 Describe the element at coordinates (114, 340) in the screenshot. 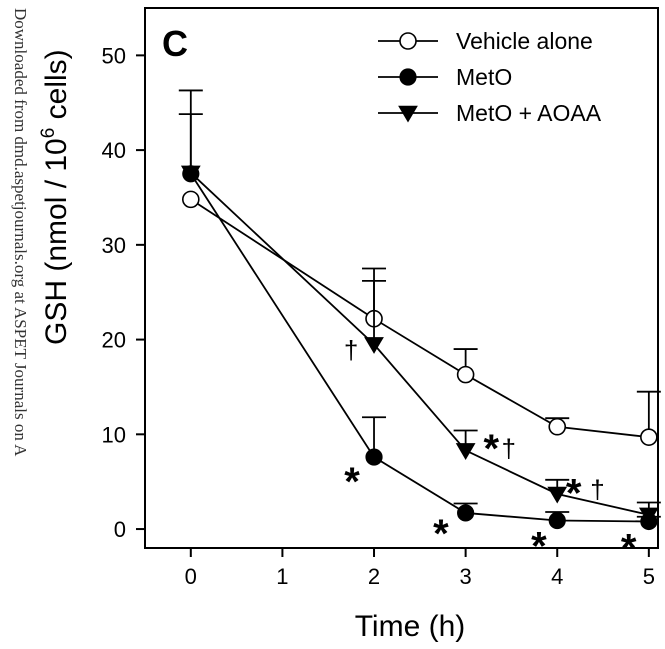

I see `y-tick-label: 20` at that location.